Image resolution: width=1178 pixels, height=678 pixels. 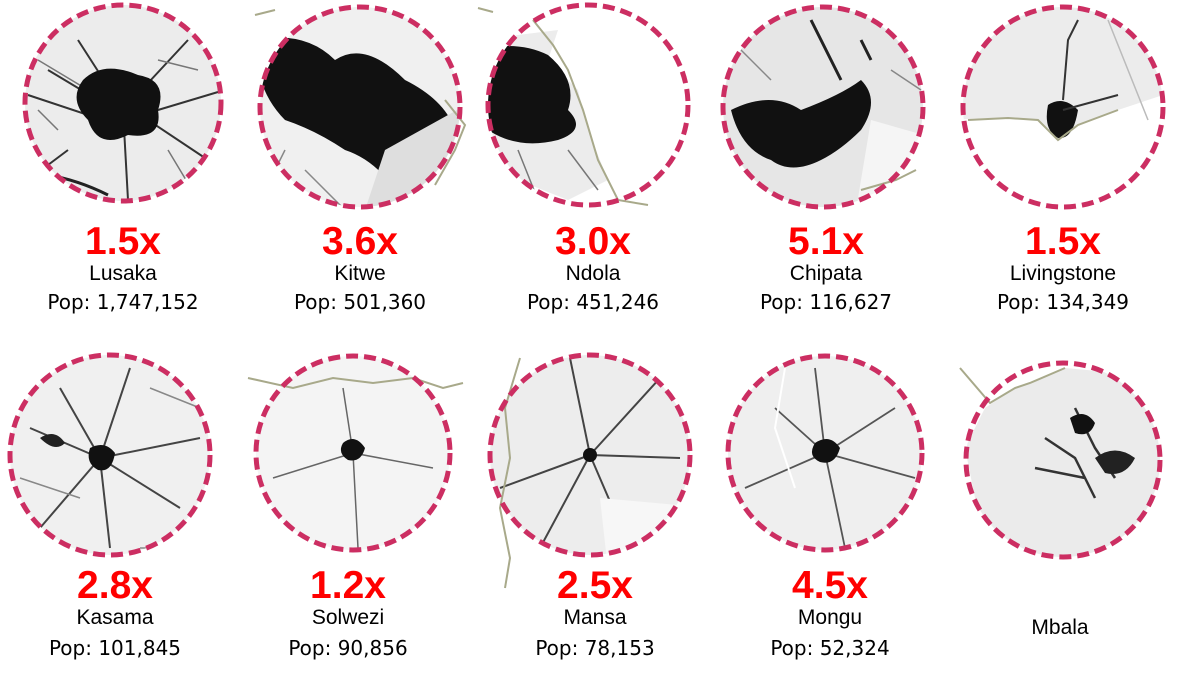 I want to click on city-name: Ndola, so click(x=593, y=273).